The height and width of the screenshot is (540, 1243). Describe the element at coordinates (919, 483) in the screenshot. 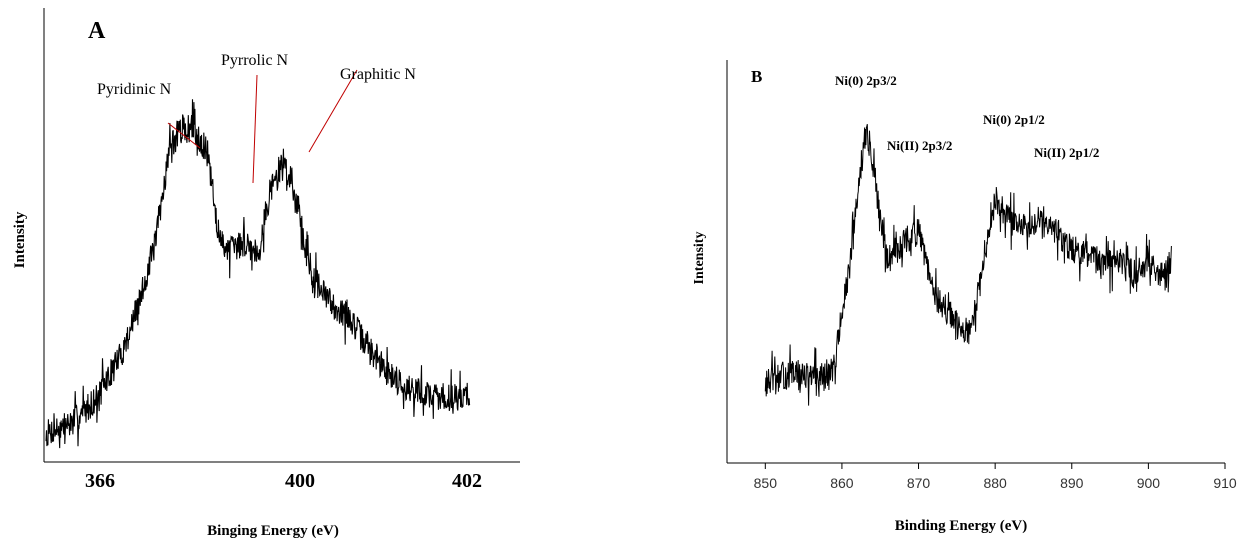

I see `panel-b-x-tick-label: 870` at that location.